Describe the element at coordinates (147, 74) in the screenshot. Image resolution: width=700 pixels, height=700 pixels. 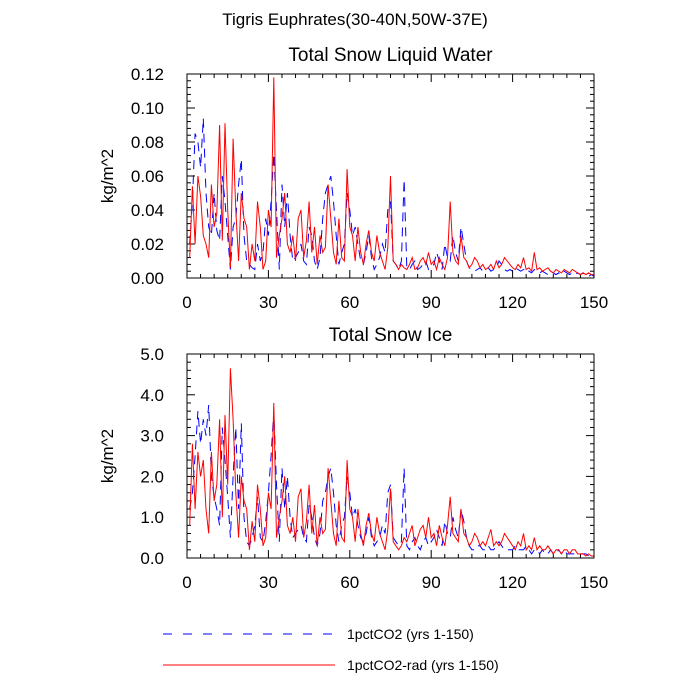
I see `y-tick-label: 0.12` at that location.